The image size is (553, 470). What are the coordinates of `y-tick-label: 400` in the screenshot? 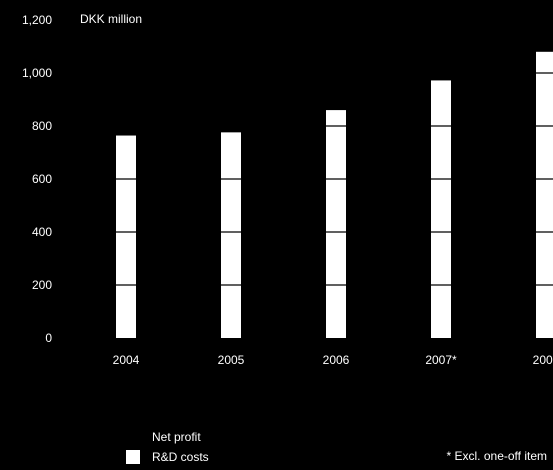 It's located at (42, 232).